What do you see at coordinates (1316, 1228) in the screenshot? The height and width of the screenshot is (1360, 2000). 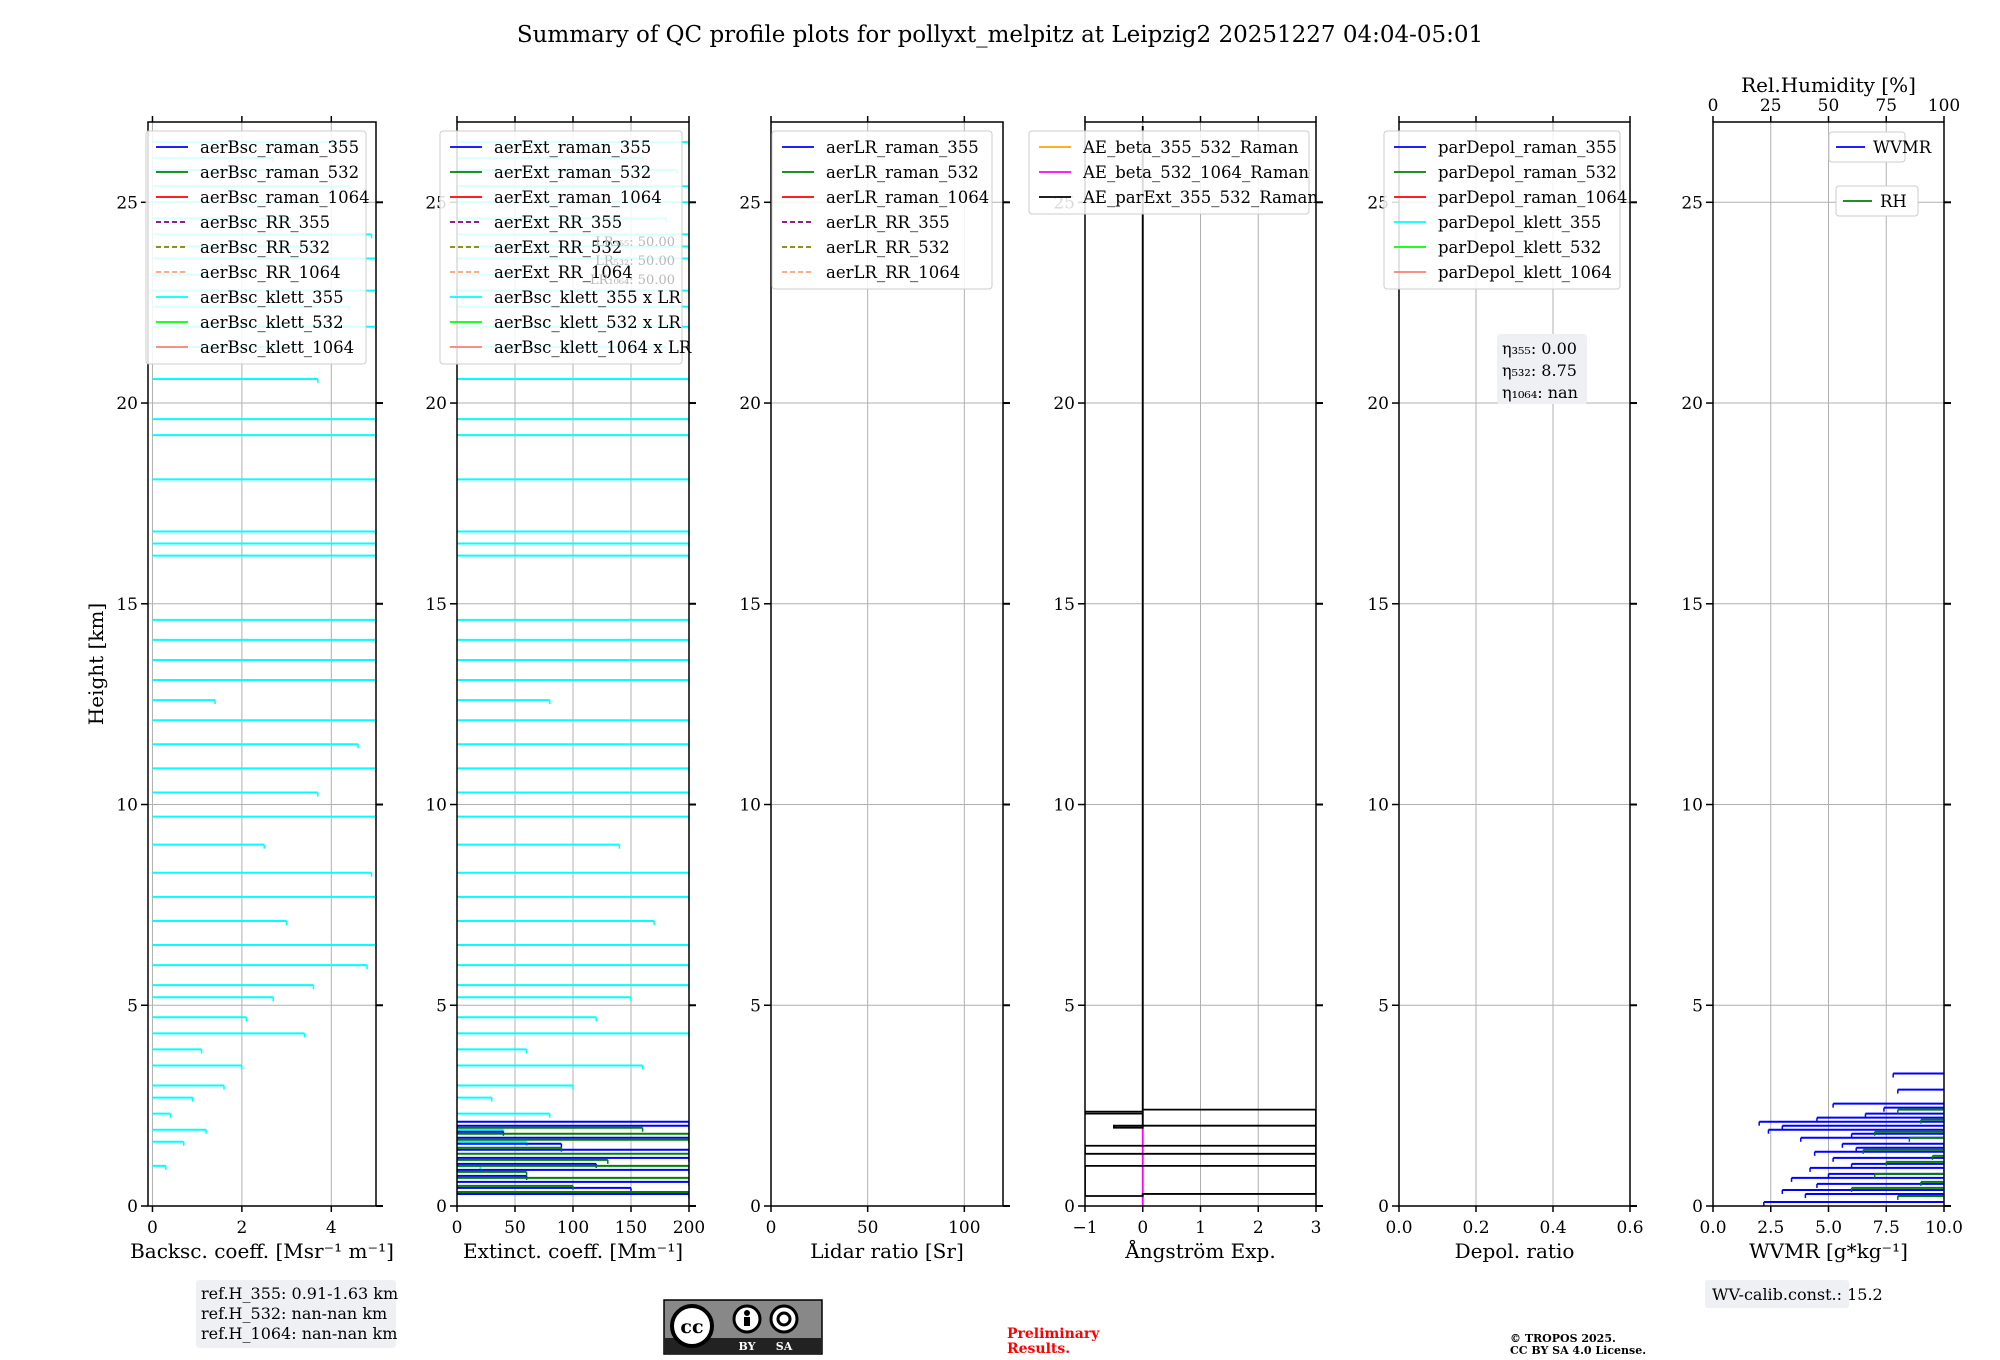 I see `x-tick-label: 3` at bounding box center [1316, 1228].